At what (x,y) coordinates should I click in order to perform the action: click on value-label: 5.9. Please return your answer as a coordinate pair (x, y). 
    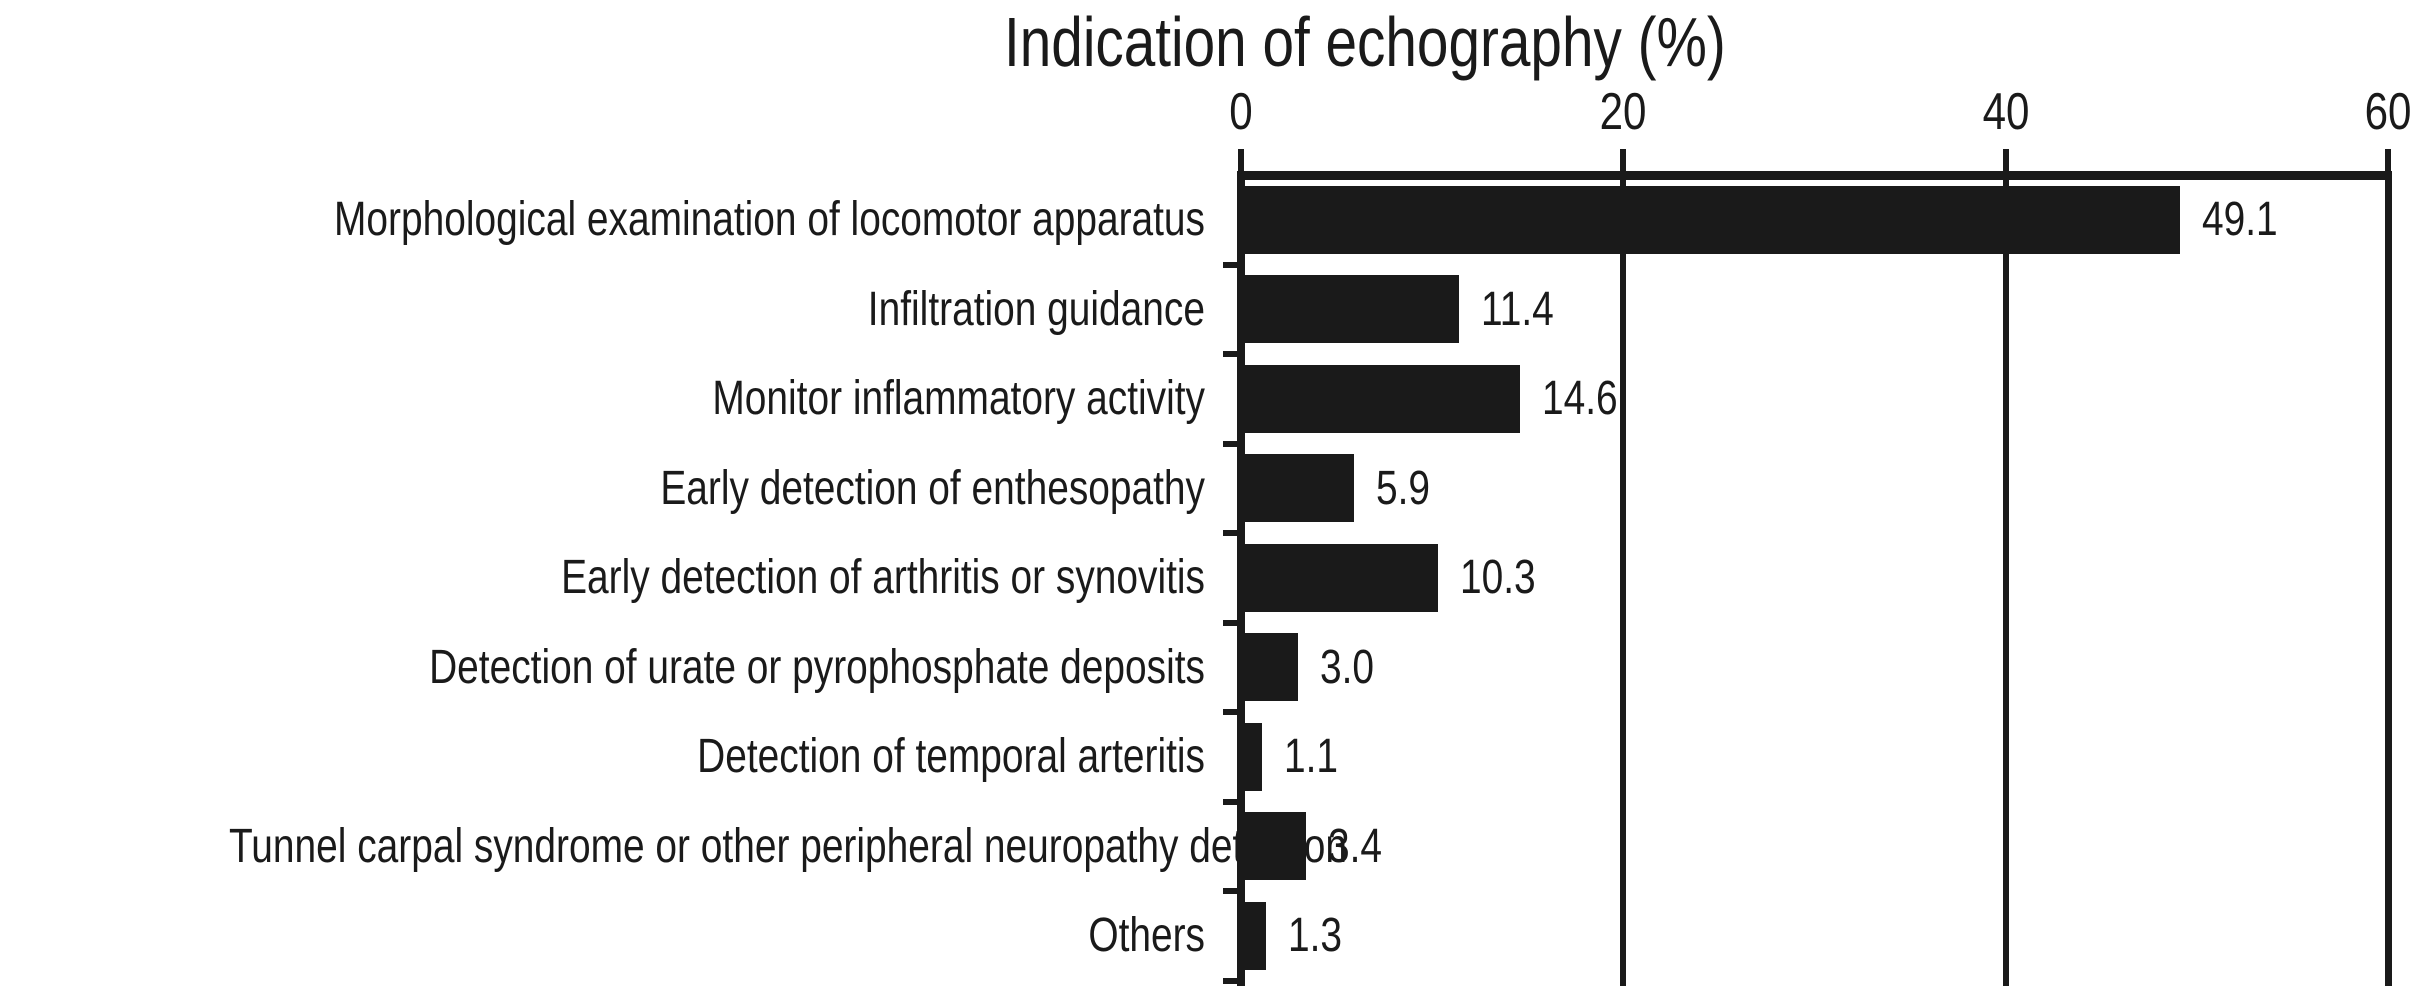
    Looking at the image, I should click on (1402, 488).